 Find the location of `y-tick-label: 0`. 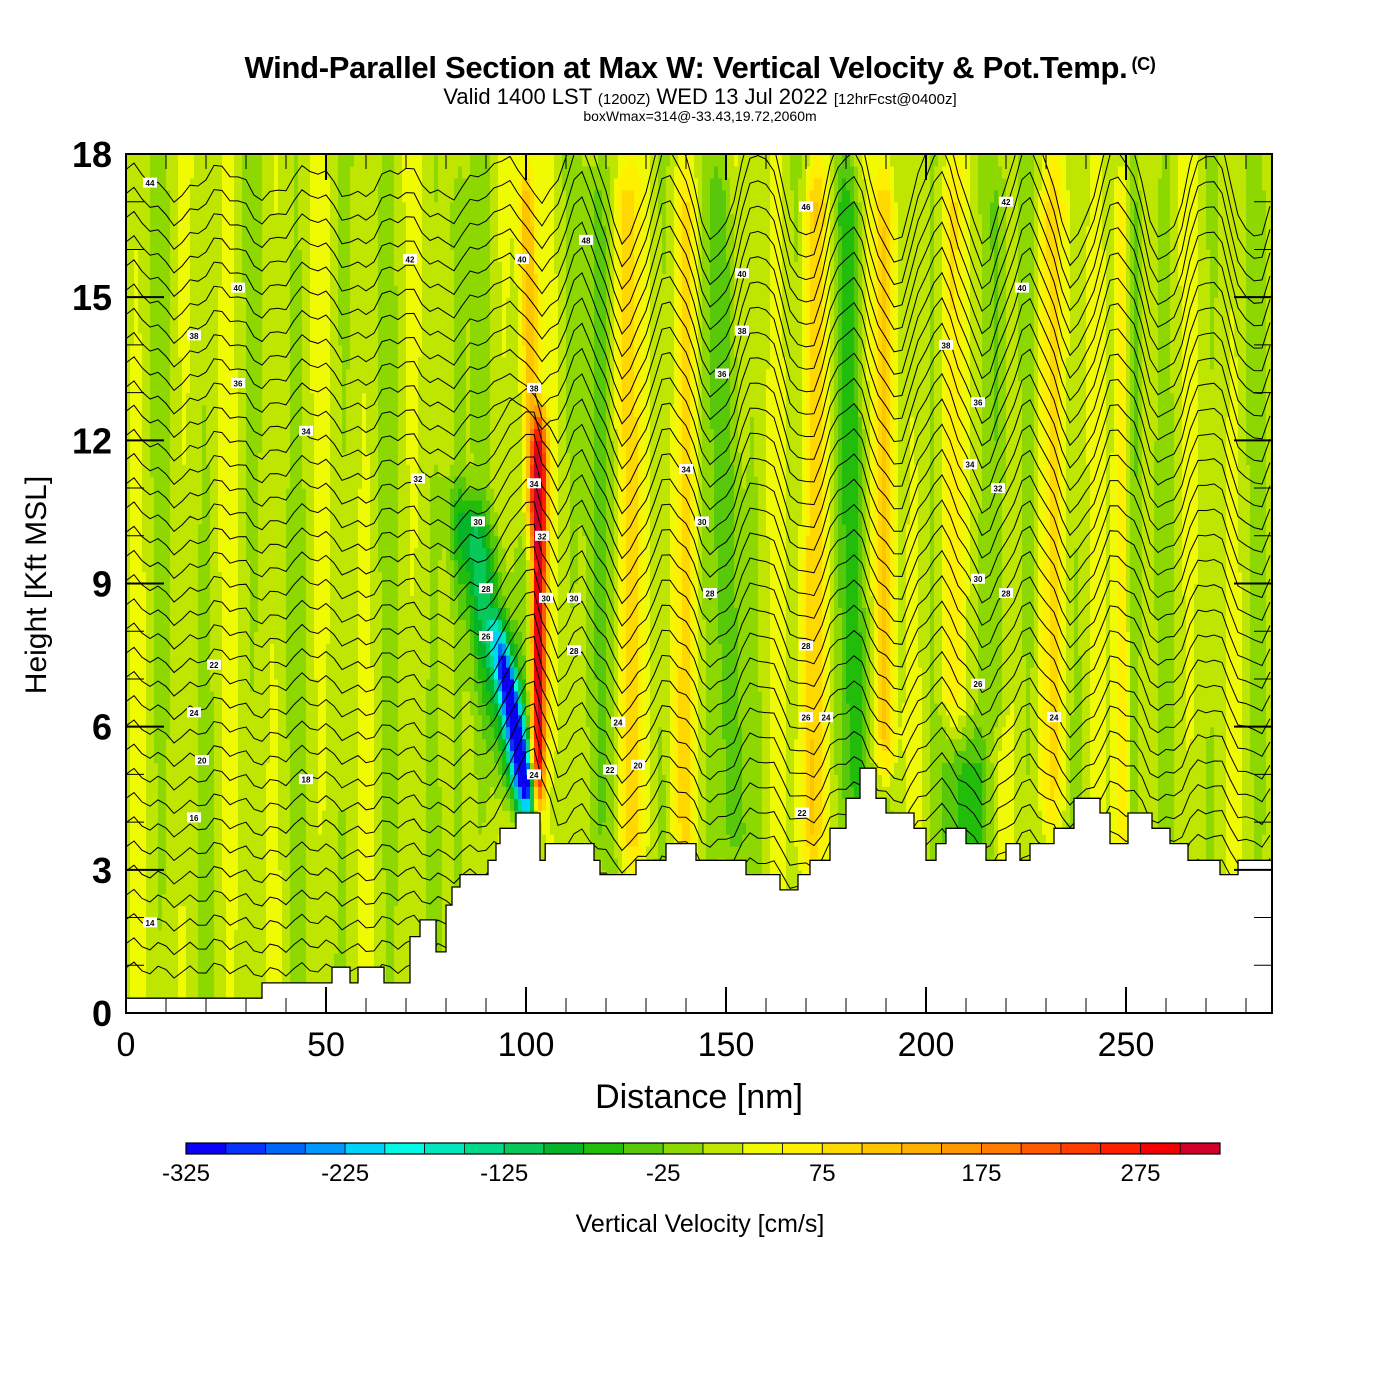

y-tick-label: 0 is located at coordinates (102, 1013).